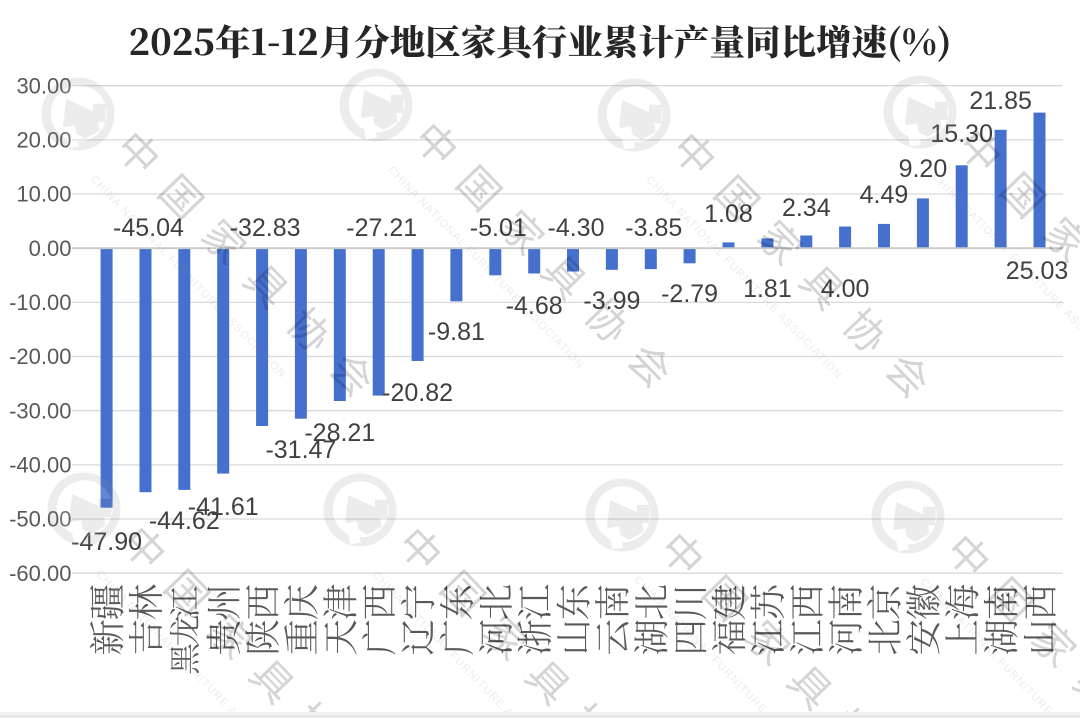 The width and height of the screenshot is (1080, 723). Describe the element at coordinates (1000, 101) in the screenshot. I see `svg-text: 21.85` at that location.